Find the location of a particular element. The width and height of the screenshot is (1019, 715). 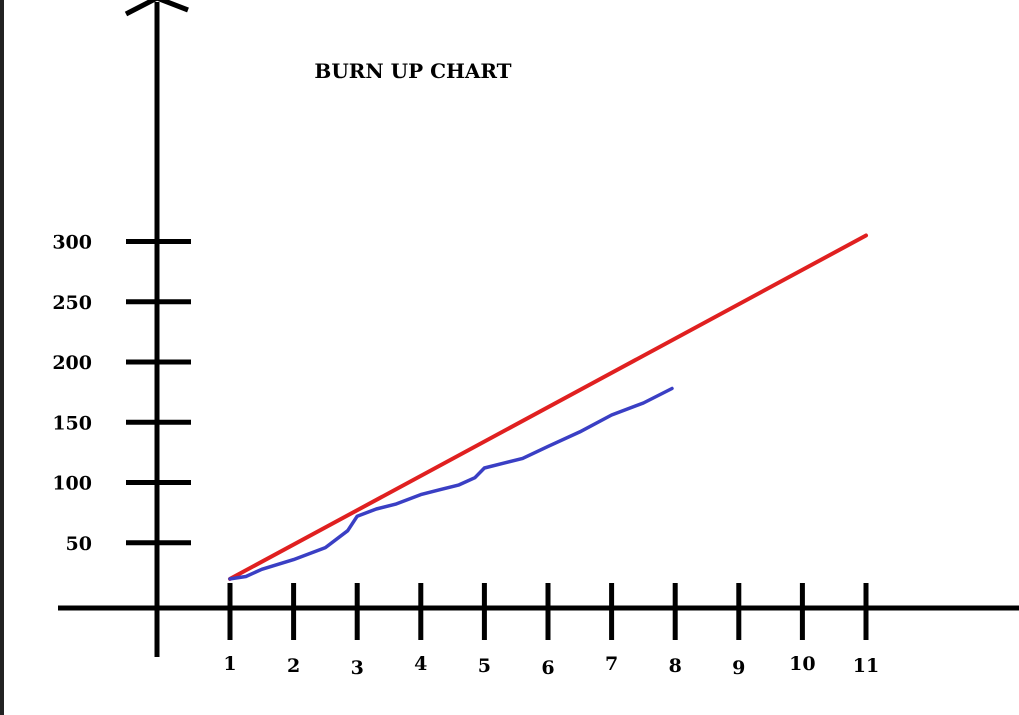

left-border is located at coordinates (2, 357).